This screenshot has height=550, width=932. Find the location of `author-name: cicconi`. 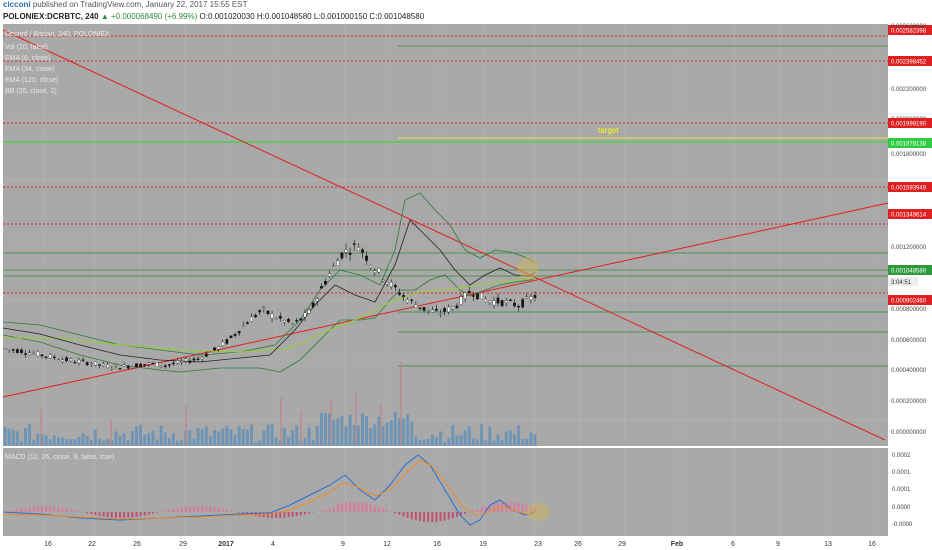

author-name: cicconi is located at coordinates (17, 4).